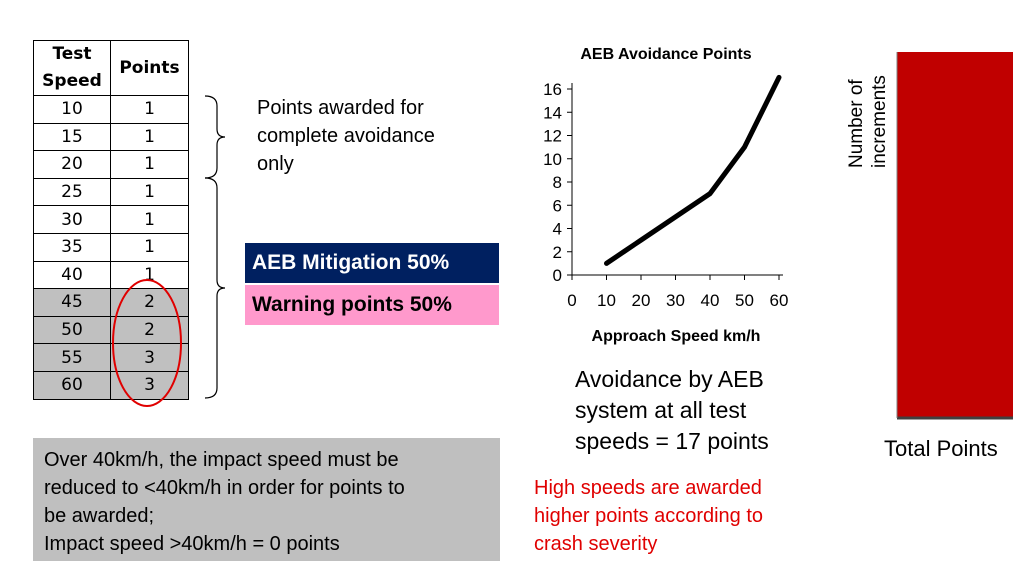  Describe the element at coordinates (72, 385) in the screenshot. I see `speed-cell: 60` at that location.